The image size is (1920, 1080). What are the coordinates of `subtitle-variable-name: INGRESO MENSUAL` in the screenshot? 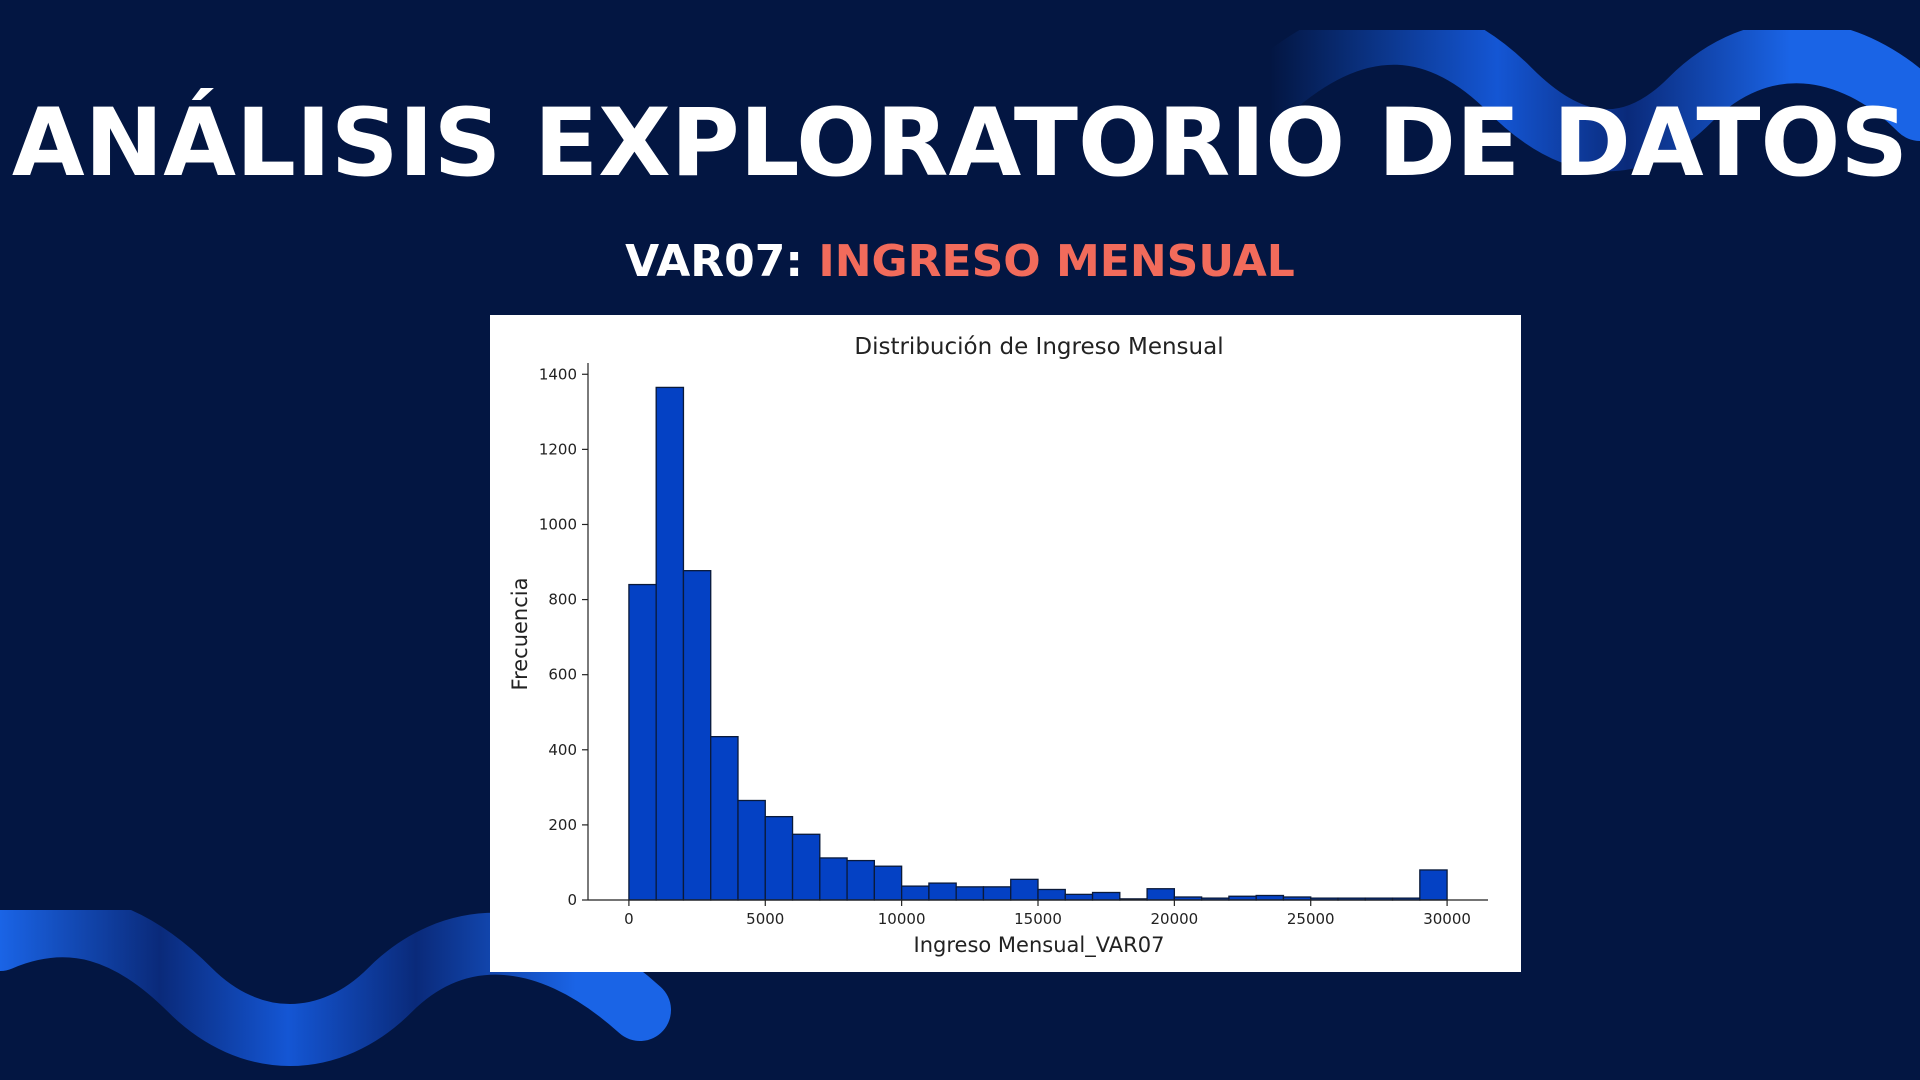 It's located at (1056, 261).